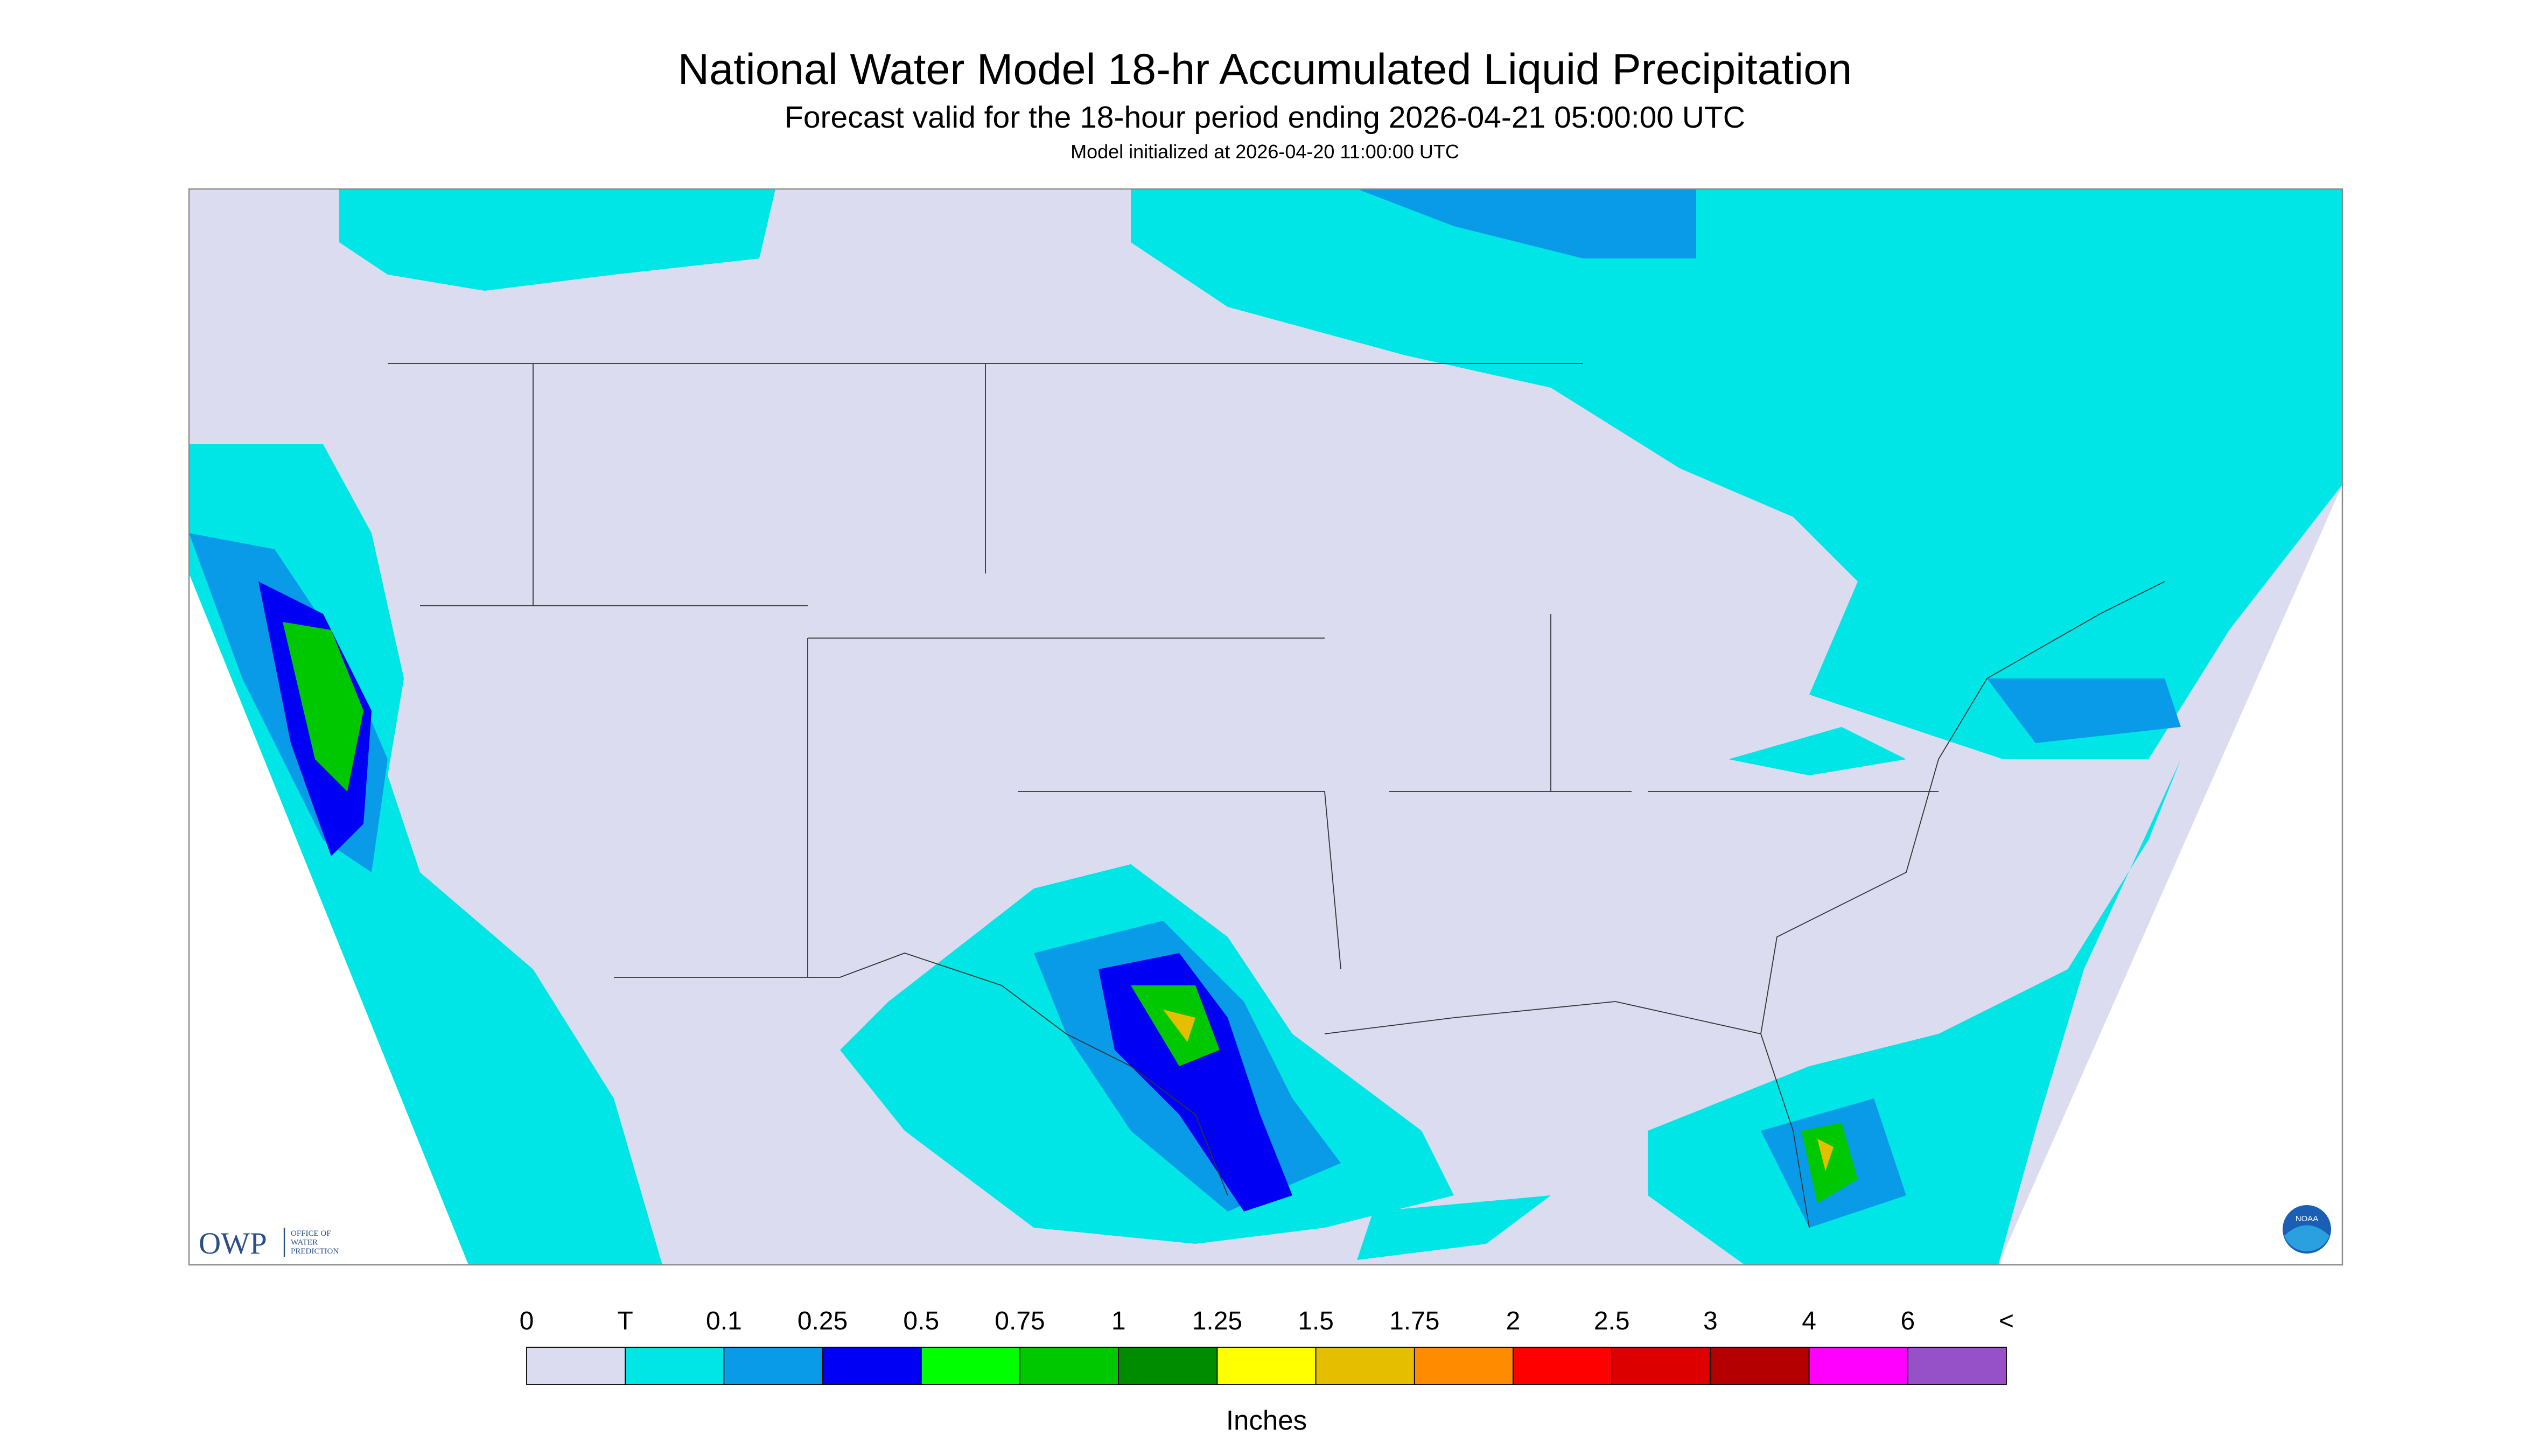  I want to click on legend: 0 T 0.1 0.25 0.5 0.75 1 1.25 1.5 1.75 2 2.5 3 4 6 <, so click(1267, 1346).